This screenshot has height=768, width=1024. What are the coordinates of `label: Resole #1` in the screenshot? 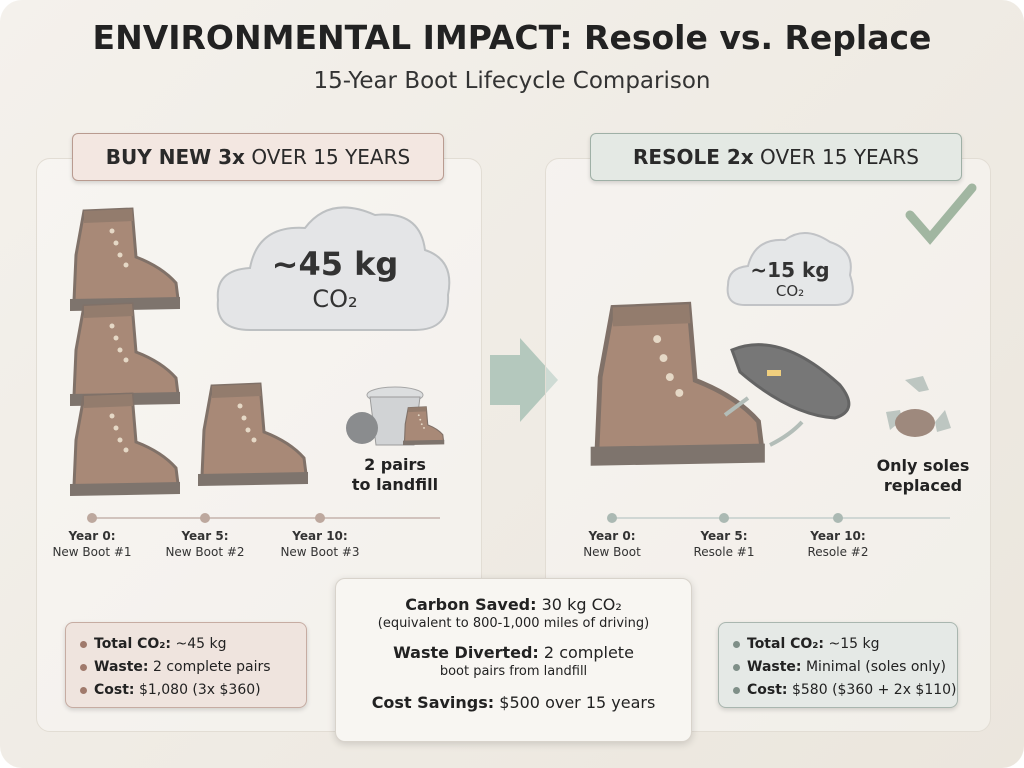 It's located at (724, 552).